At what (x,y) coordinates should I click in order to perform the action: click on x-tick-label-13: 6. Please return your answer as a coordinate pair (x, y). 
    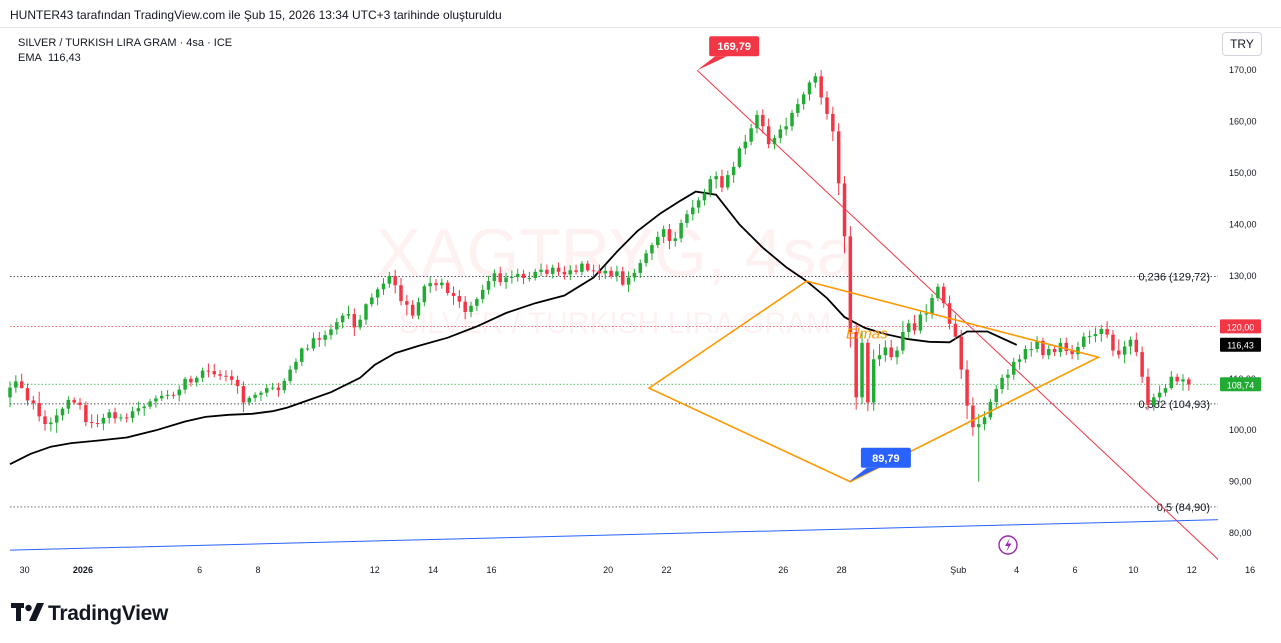
    Looking at the image, I should click on (1075, 570).